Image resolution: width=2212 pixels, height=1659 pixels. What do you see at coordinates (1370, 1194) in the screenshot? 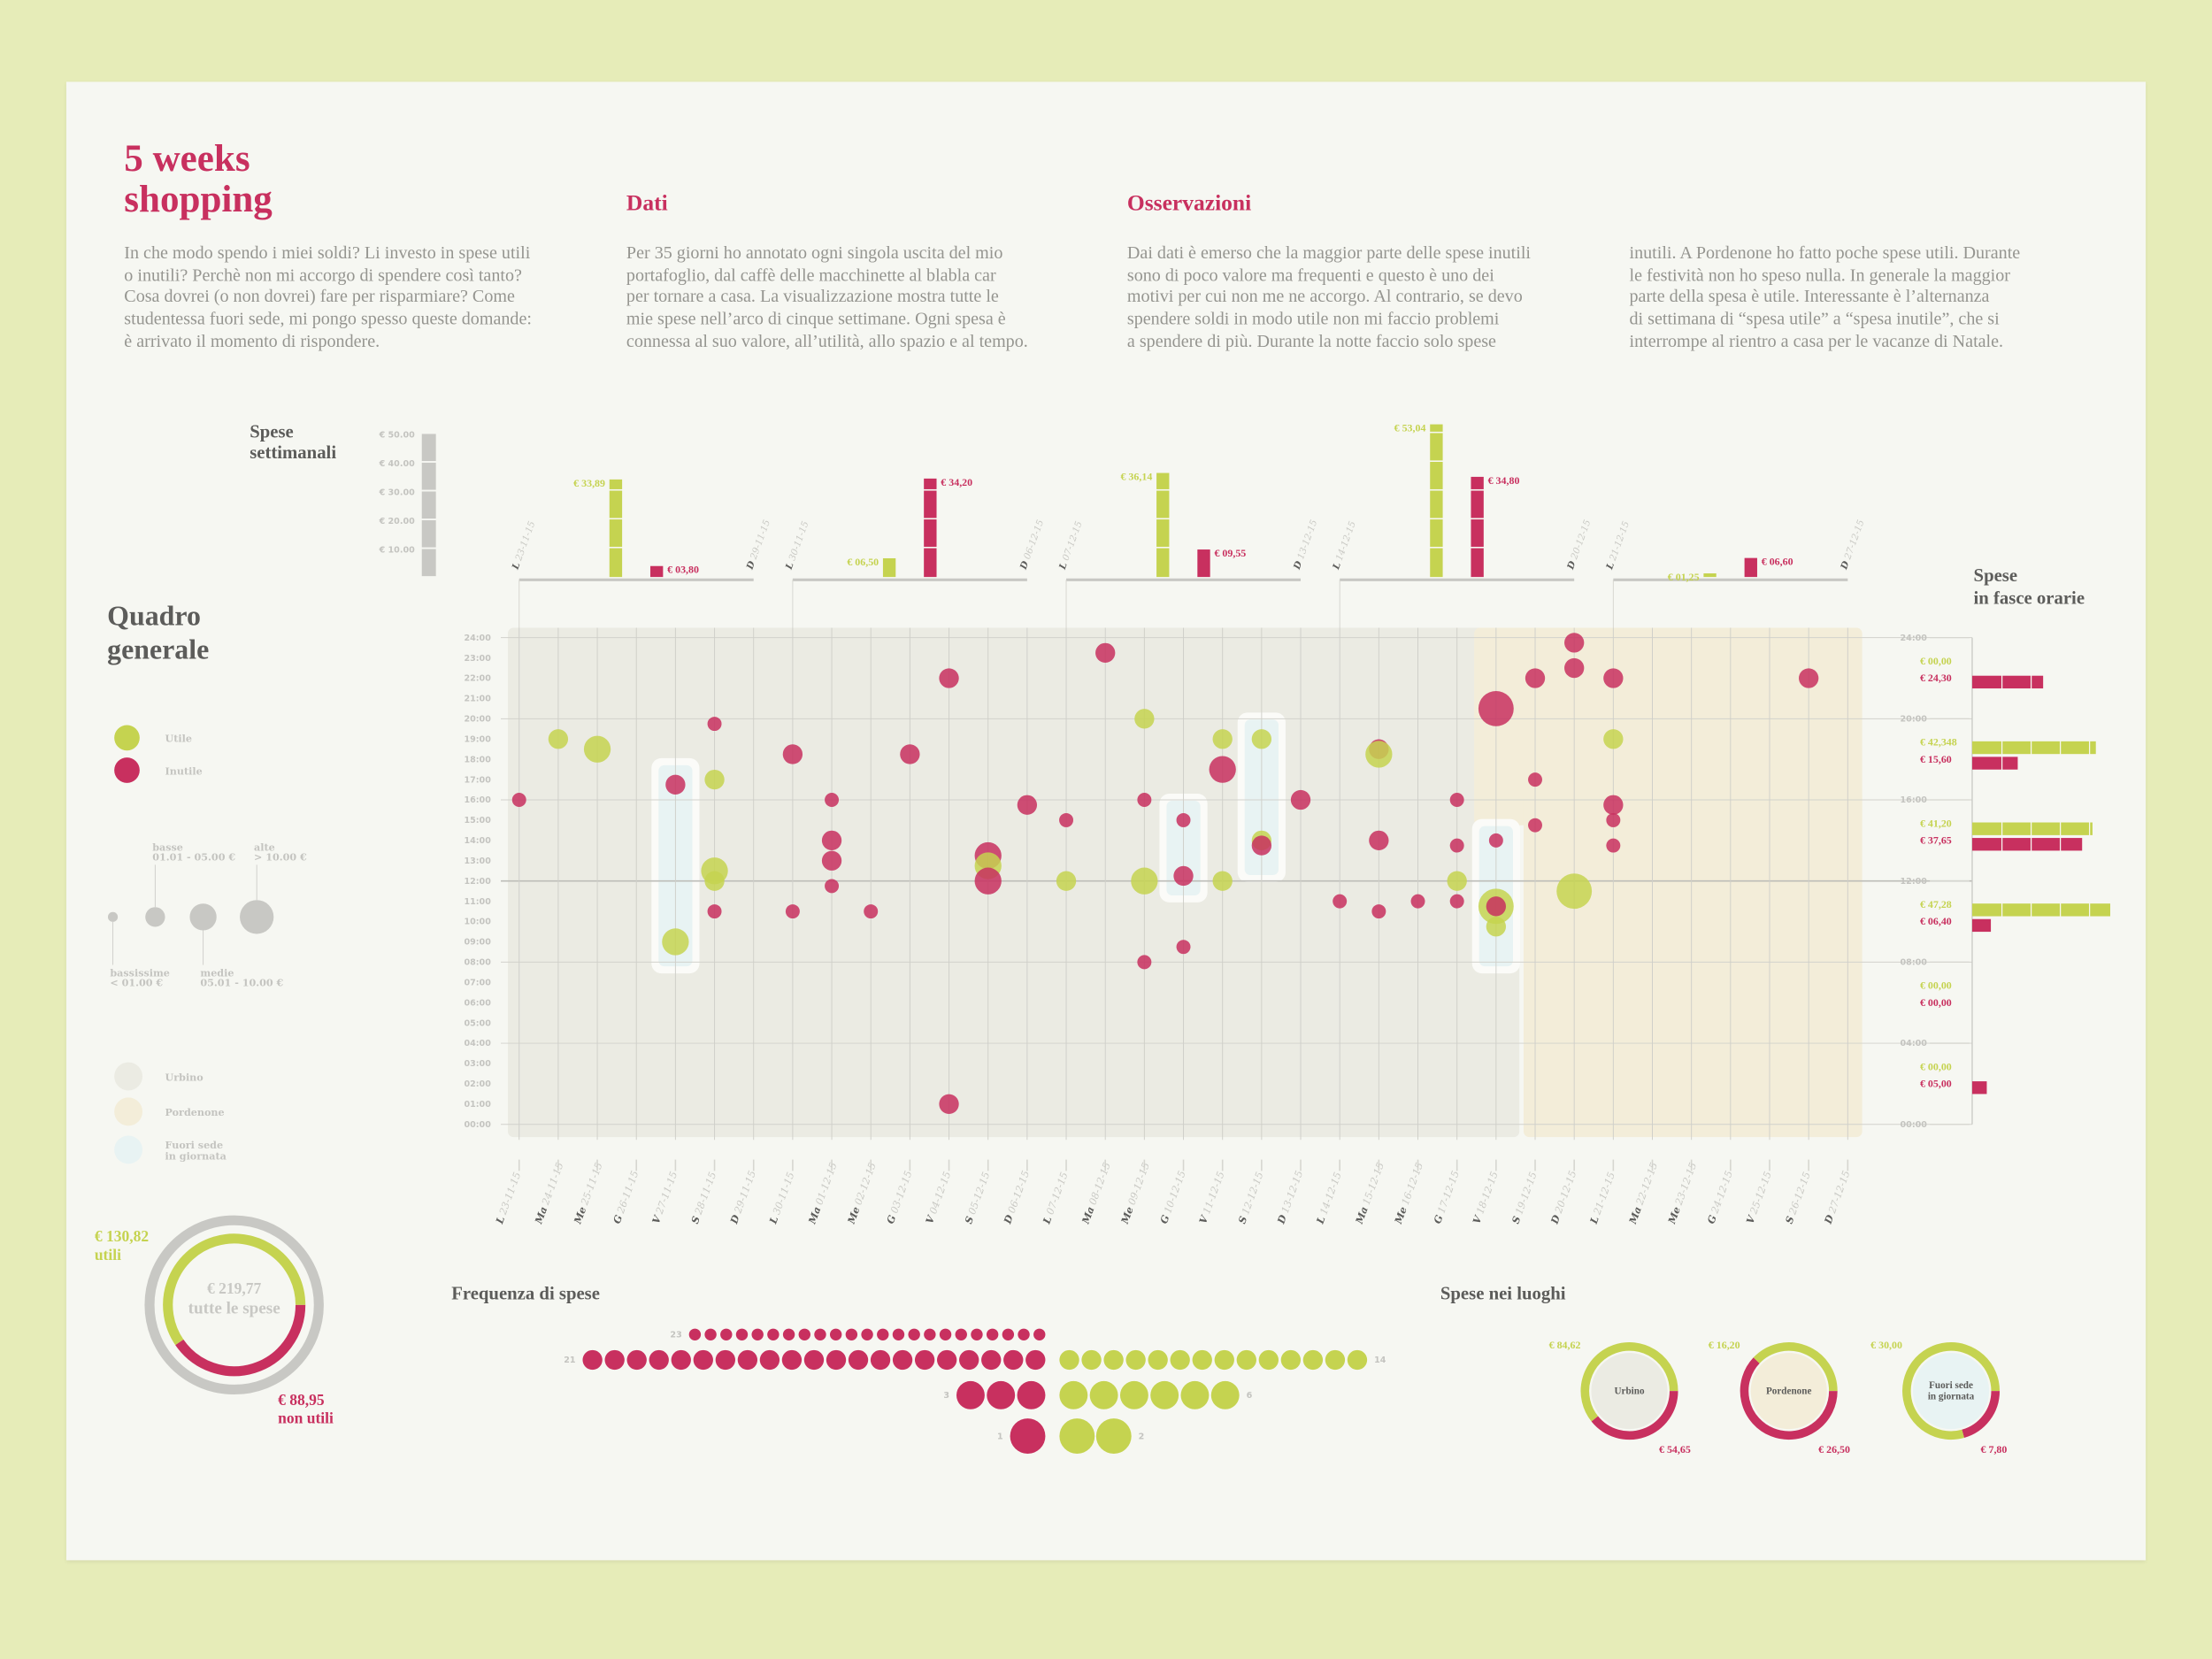
I see `x-tick-label: Ma15-12-15` at bounding box center [1370, 1194].